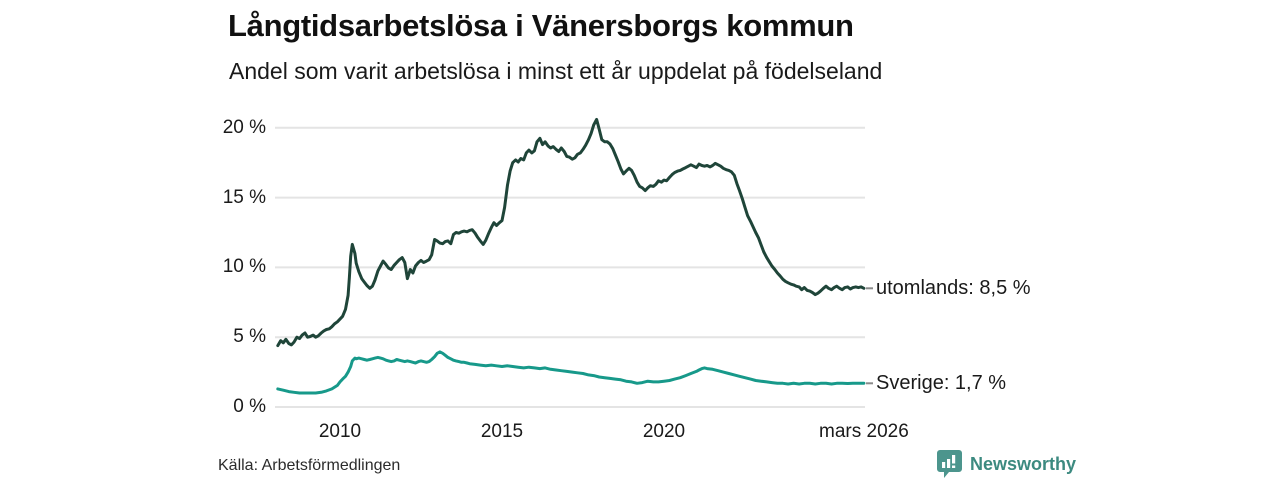  I want to click on x-tick-label: 2015, so click(502, 431).